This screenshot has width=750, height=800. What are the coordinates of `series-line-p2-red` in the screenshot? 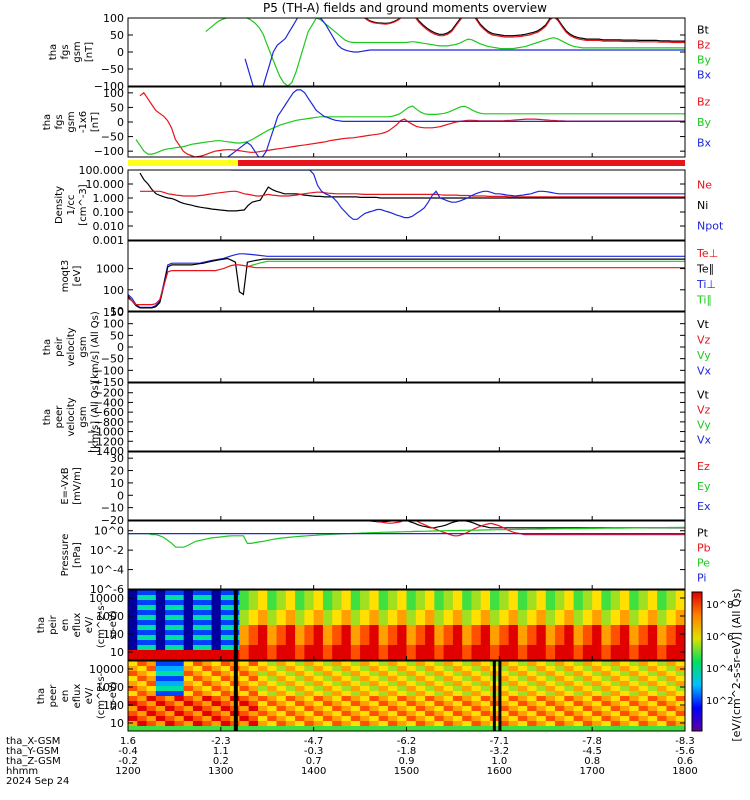 It's located at (412, 124).